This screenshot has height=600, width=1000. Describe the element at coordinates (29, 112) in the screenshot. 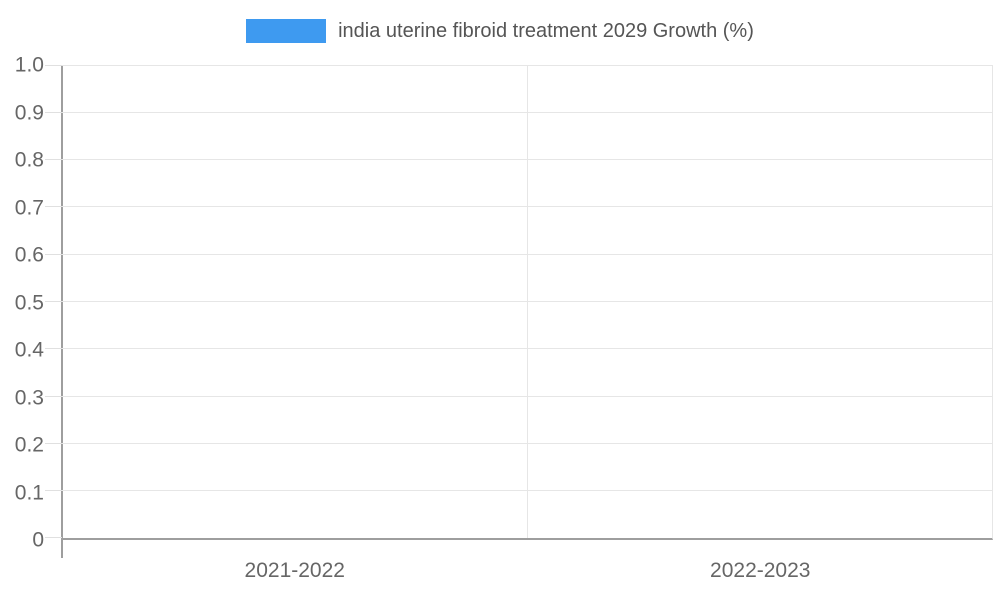

I see `y-tick-label: 0.9` at that location.